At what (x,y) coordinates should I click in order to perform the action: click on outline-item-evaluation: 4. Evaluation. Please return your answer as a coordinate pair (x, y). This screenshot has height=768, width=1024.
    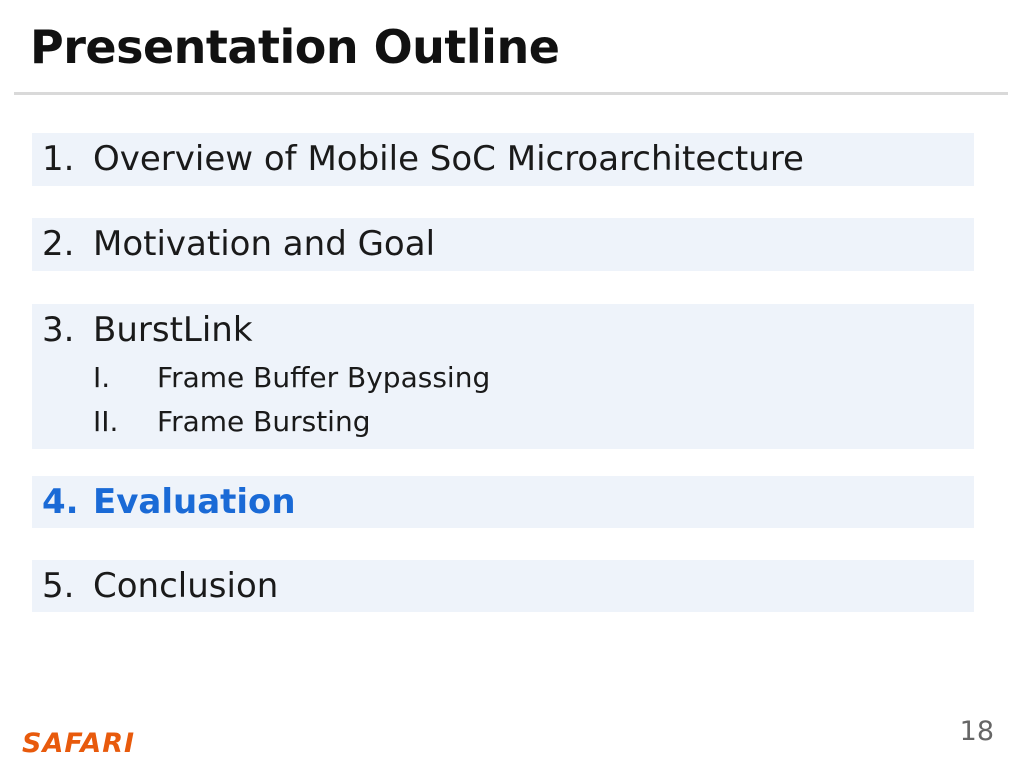
    Looking at the image, I should click on (503, 502).